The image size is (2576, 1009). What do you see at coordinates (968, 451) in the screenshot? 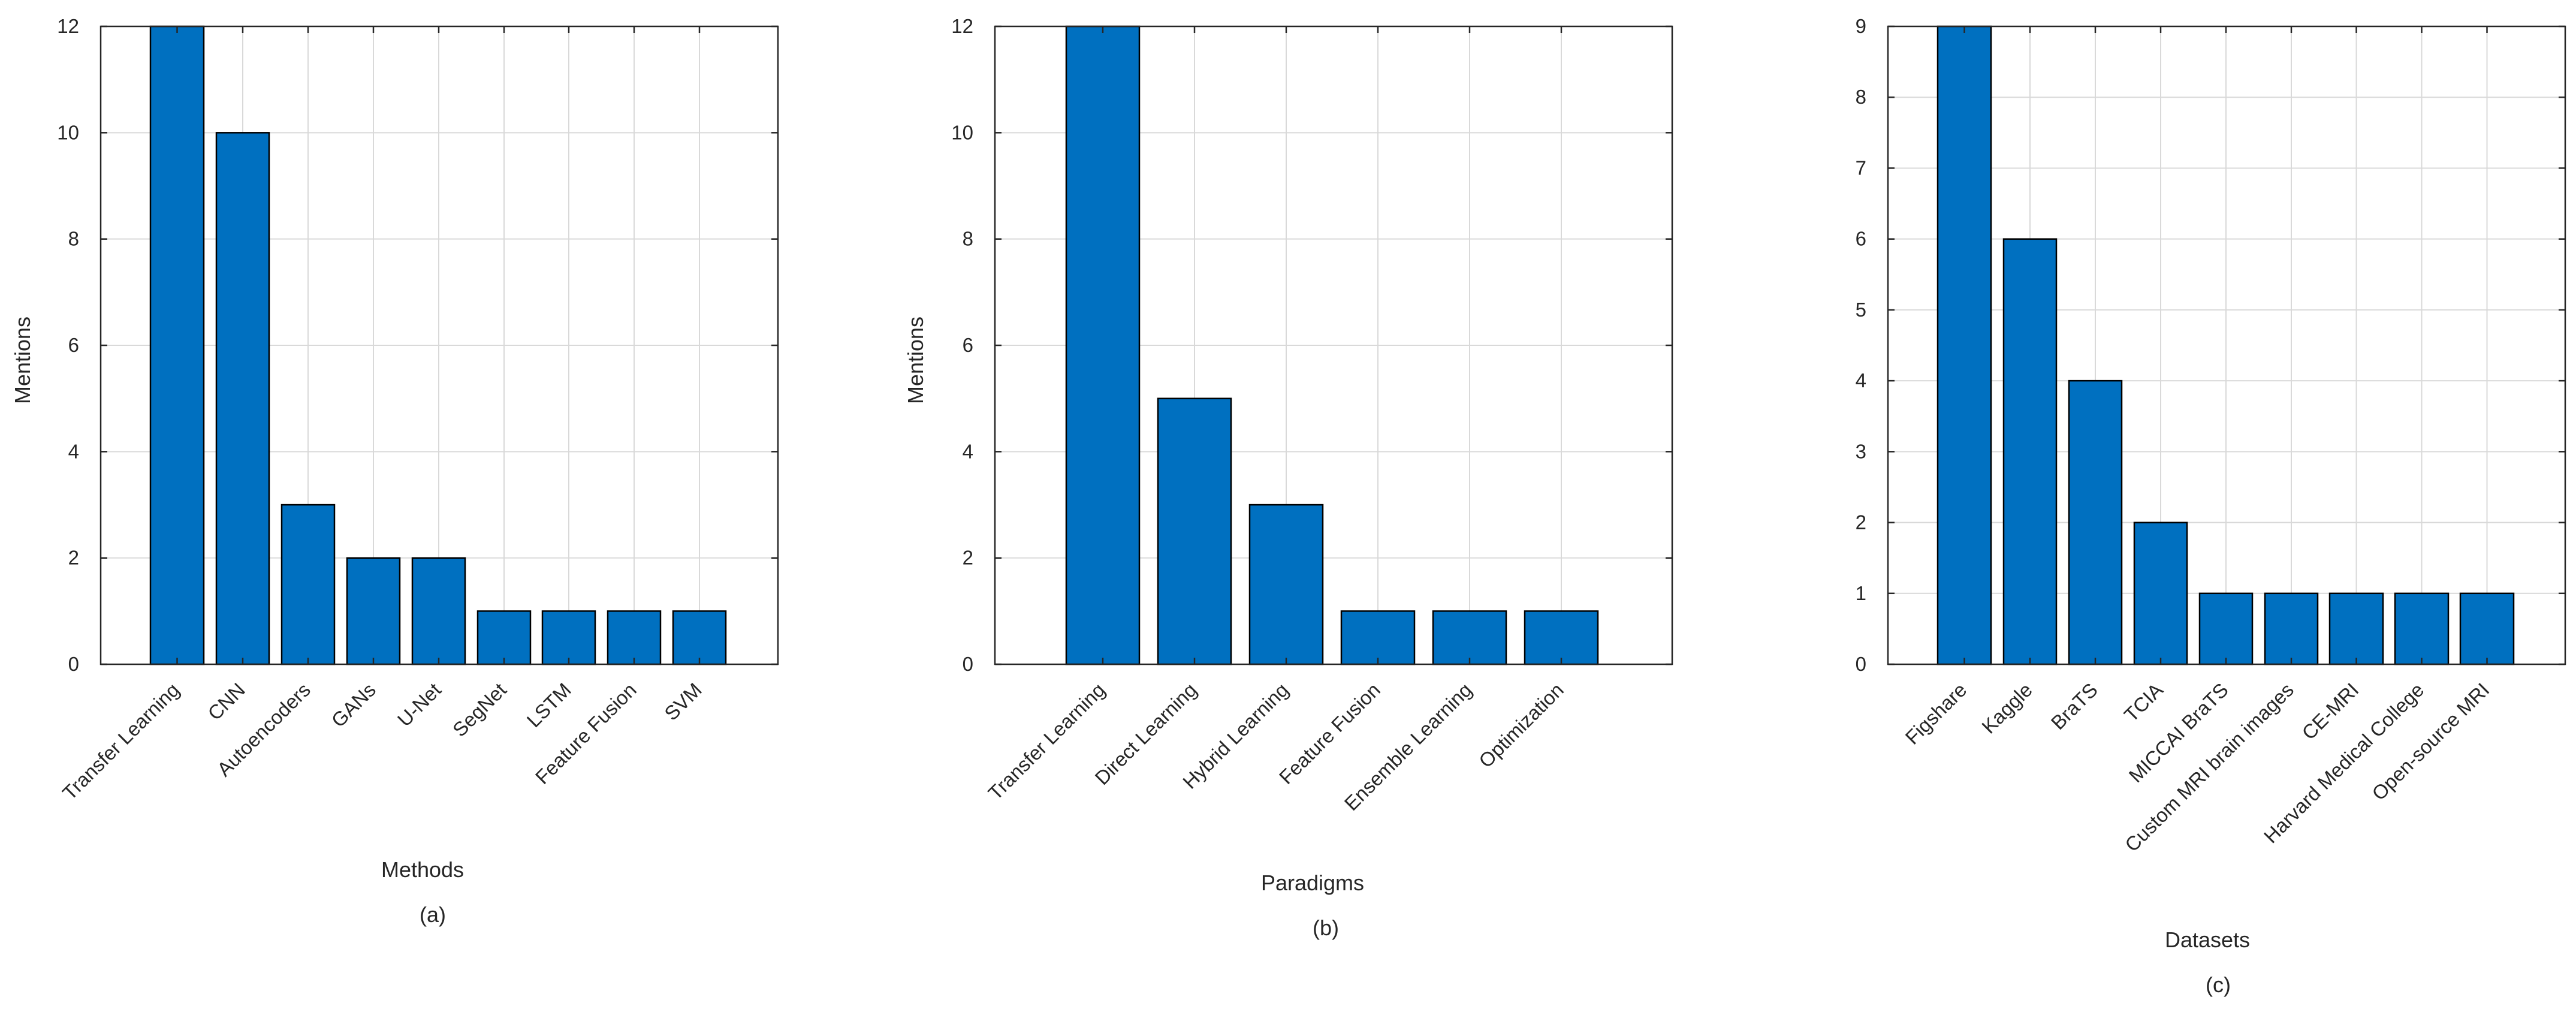
I see `panel-b-ytick-label: 4` at bounding box center [968, 451].